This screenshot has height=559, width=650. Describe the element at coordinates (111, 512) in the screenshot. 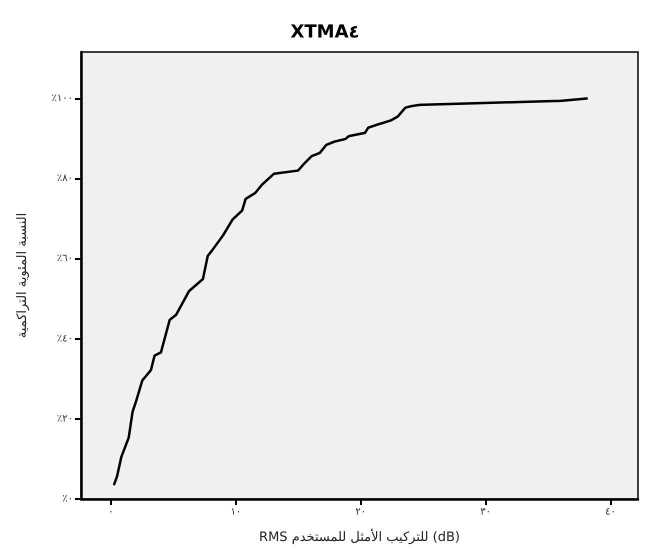

I see `x-tick-label: ٠` at that location.